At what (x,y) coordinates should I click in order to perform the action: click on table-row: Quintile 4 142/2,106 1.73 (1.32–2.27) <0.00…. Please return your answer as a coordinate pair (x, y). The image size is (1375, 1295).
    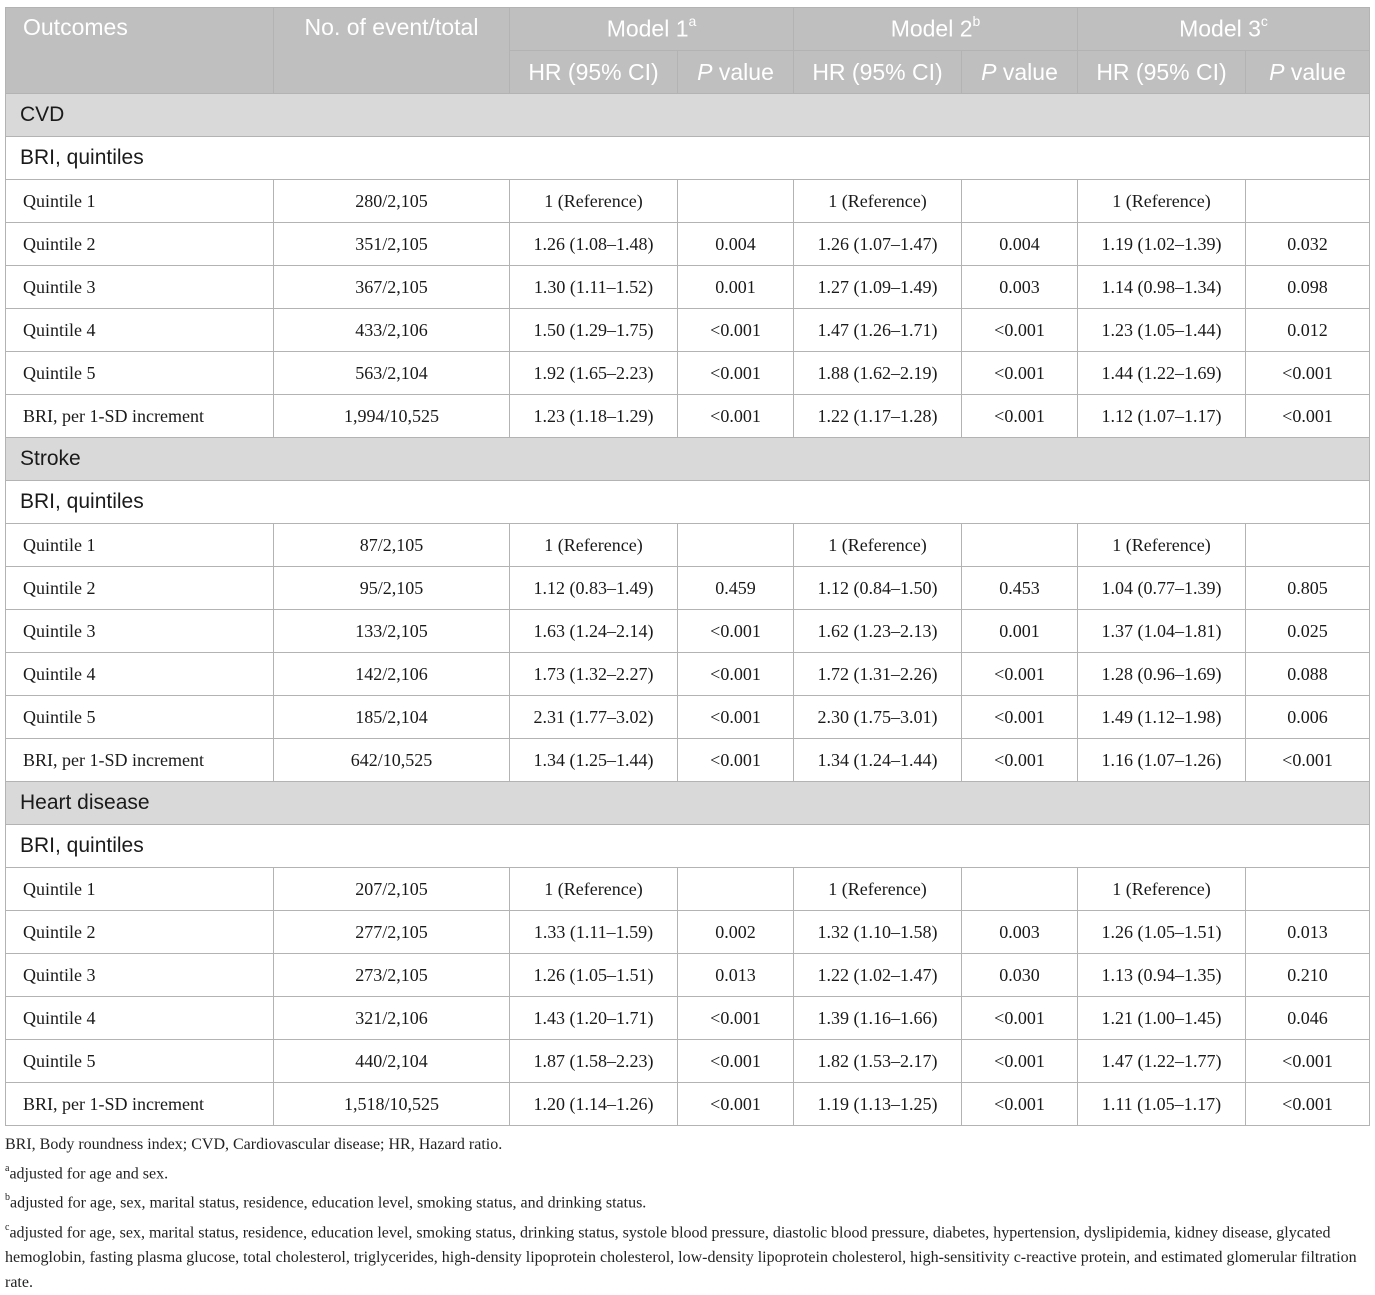
    Looking at the image, I should click on (688, 674).